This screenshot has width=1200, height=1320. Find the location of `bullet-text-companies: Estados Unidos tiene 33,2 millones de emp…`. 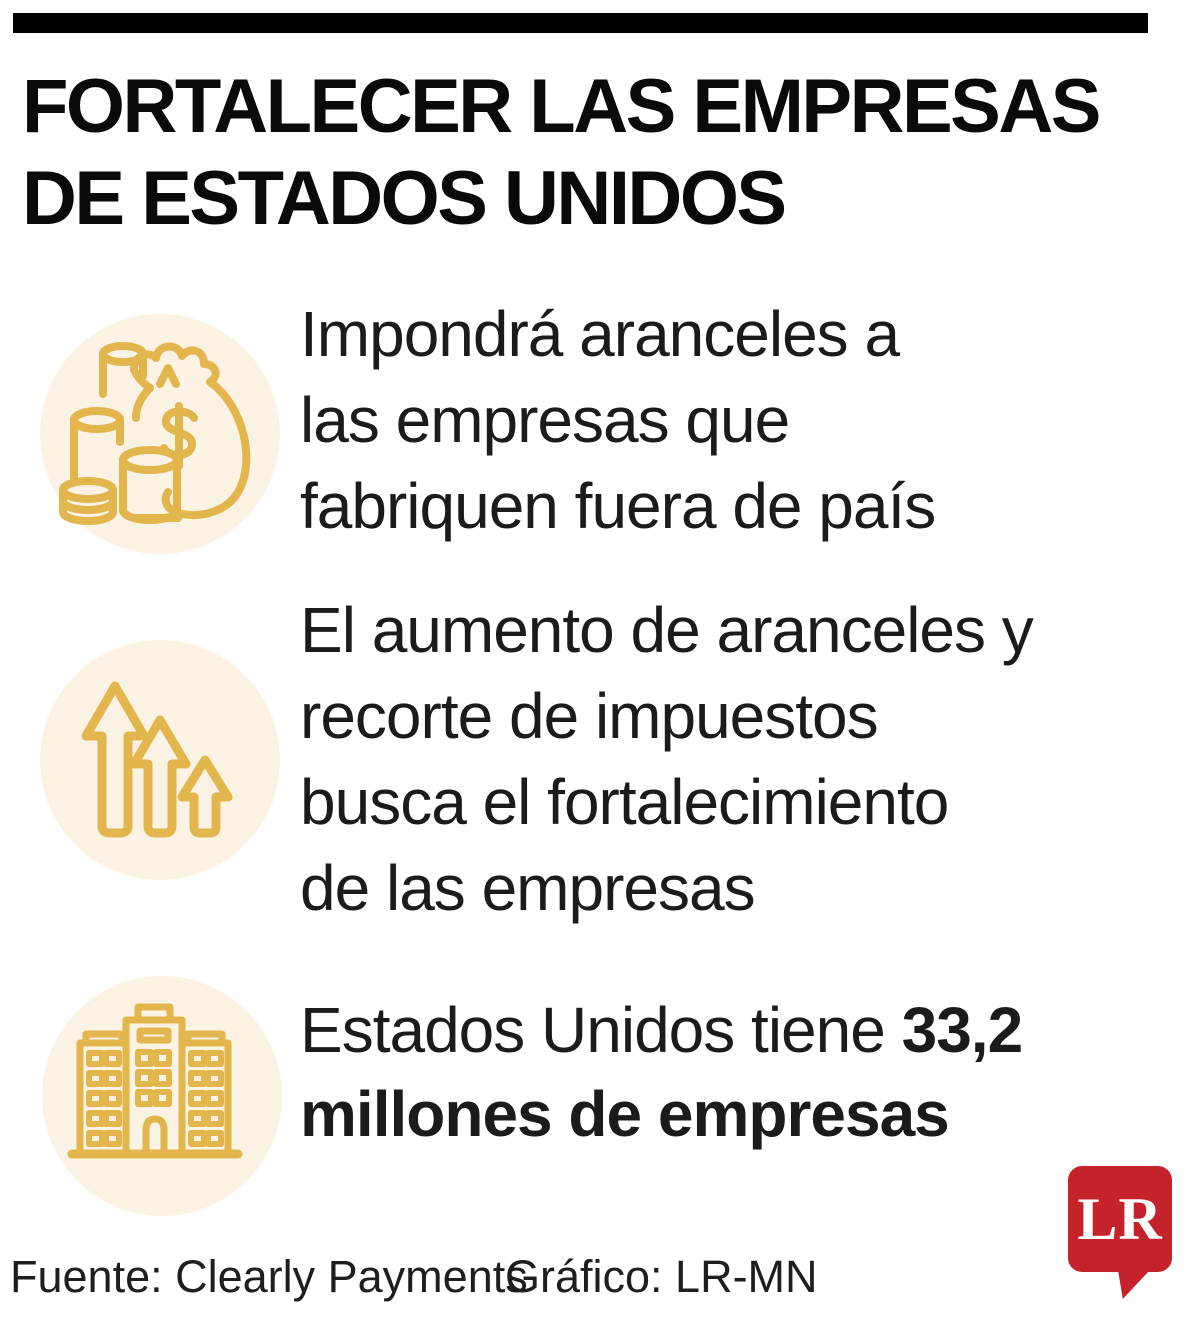

bullet-text-companies: Estados Unidos tiene 33,2 millones de emp… is located at coordinates (747, 1072).